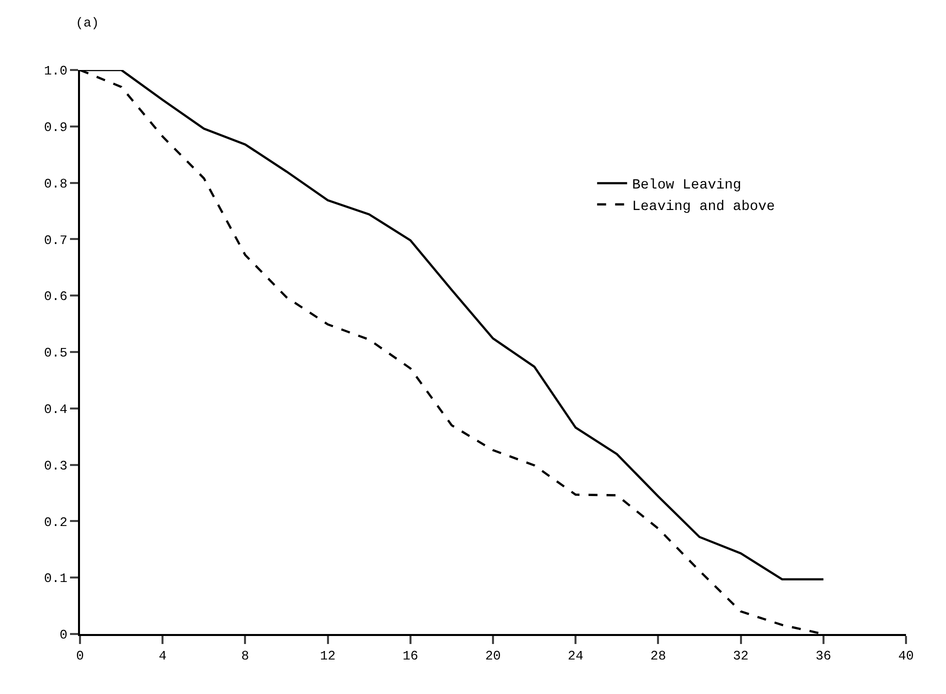 This screenshot has width=946, height=694. I want to click on x-tick-label: 32, so click(740, 656).